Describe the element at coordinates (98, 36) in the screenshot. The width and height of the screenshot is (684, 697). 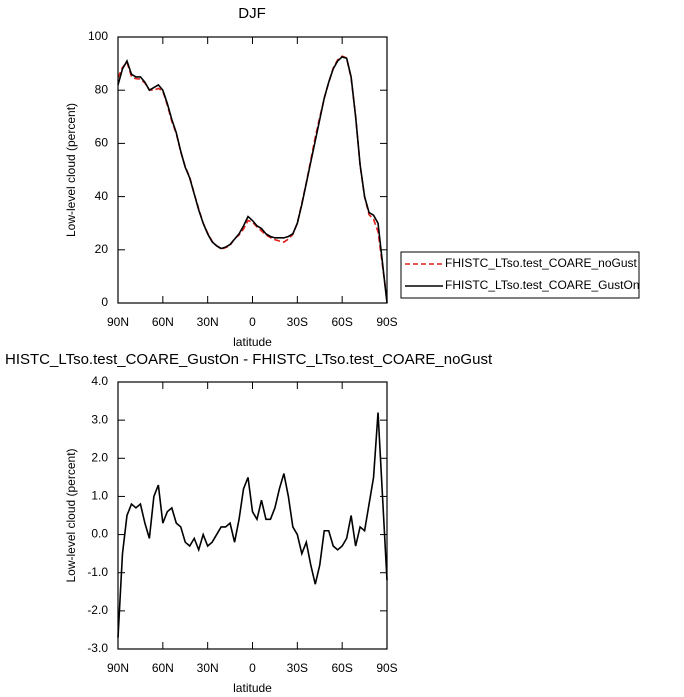
I see `y-tick-label: 100` at that location.